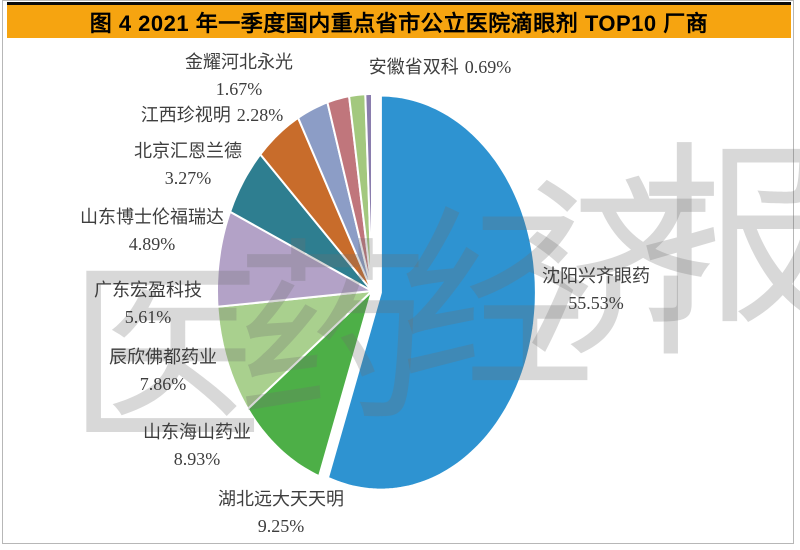 Image resolution: width=800 pixels, height=550 pixels. Describe the element at coordinates (152, 217) in the screenshot. I see `slice-label-name: 山东博士伦福瑞达` at that location.